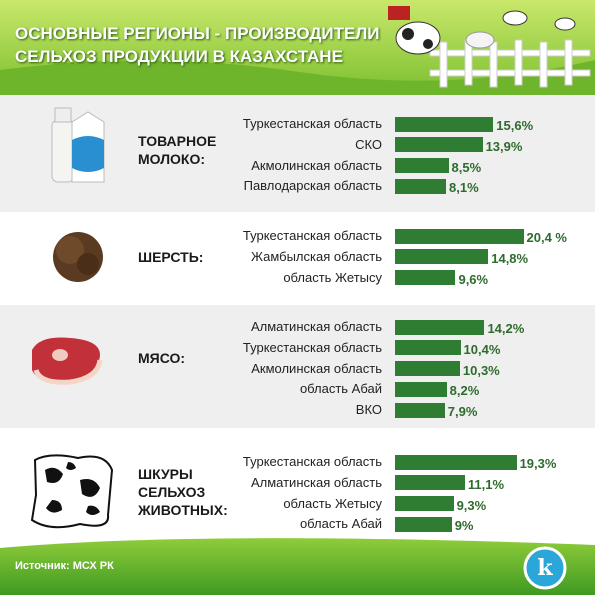 Image resolution: width=595 pixels, height=595 pixels. What do you see at coordinates (177, 150) in the screenshot?
I see `section-title: ТОВАРНОЕ МОЛОКО:` at bounding box center [177, 150].